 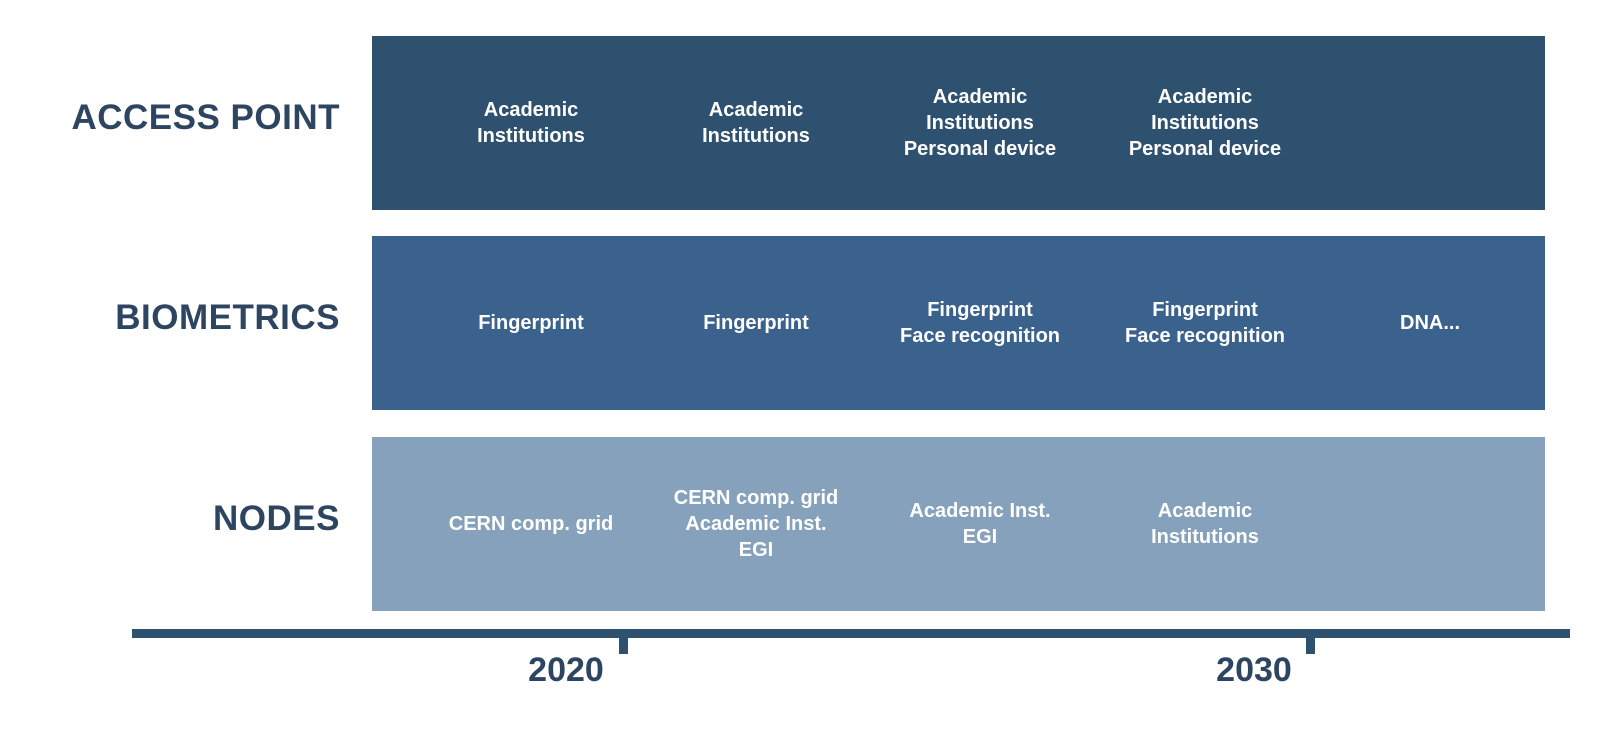 I want to click on cell-row2-col1: CERN comp. grid Academic Inst. EGI, so click(x=756, y=524).